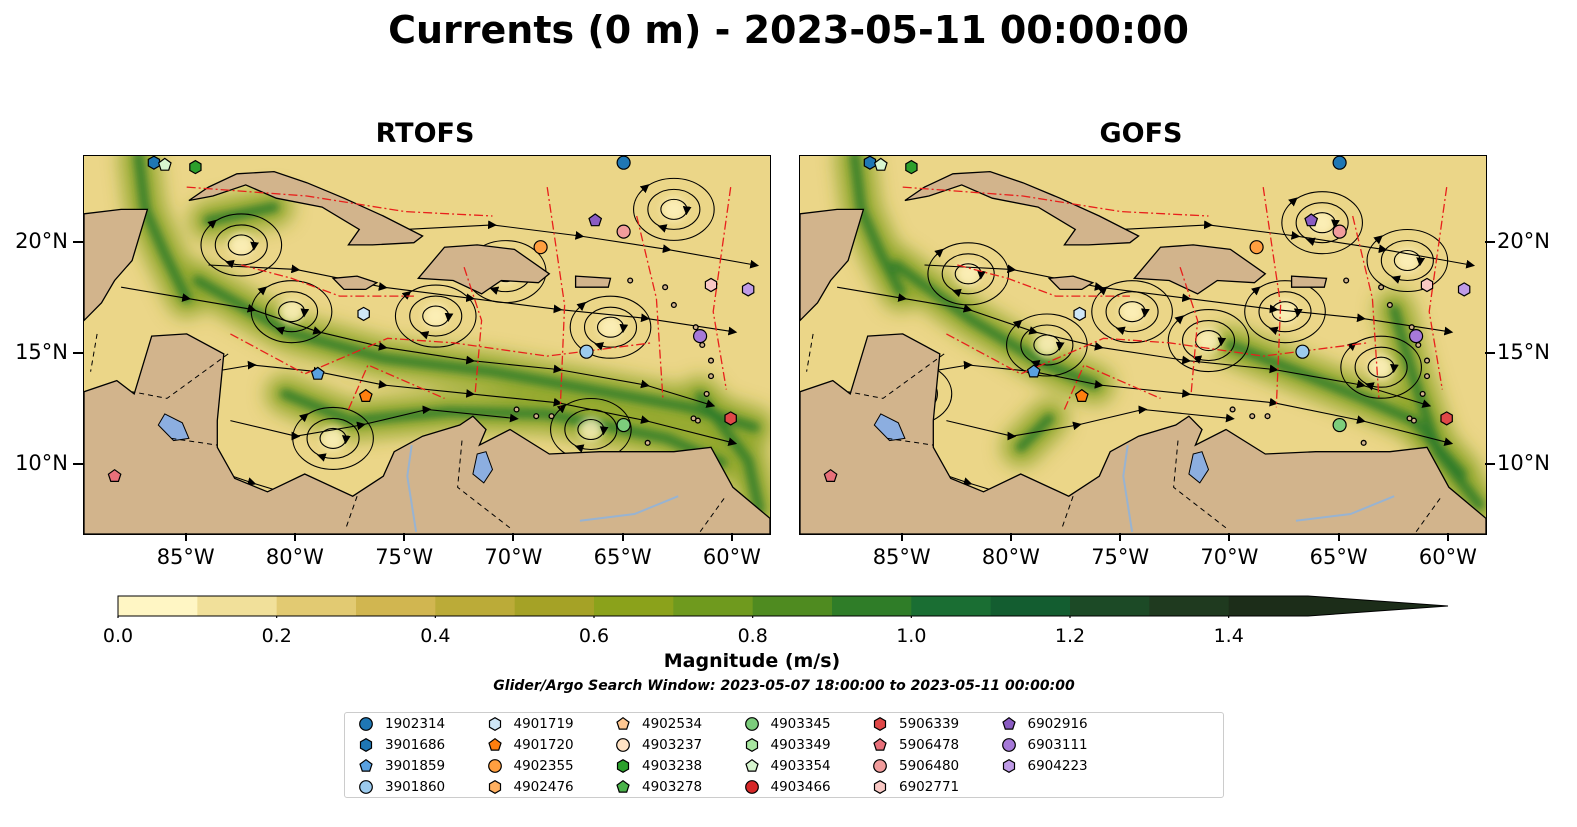 This screenshot has width=1577, height=827. I want to click on legend-item: 5906339, so click(915, 724).